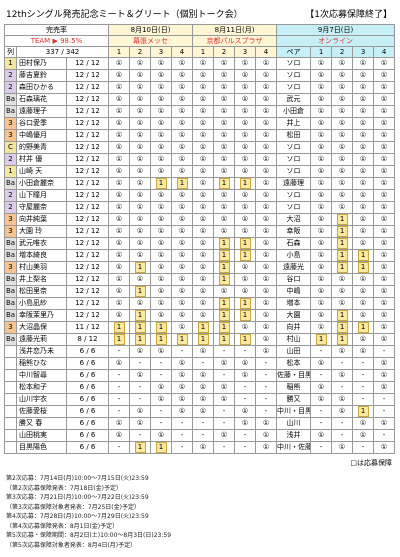 This screenshot has width=400, height=557. What do you see at coordinates (371, 463) in the screenshot?
I see `legend: □は応募保障` at bounding box center [371, 463].